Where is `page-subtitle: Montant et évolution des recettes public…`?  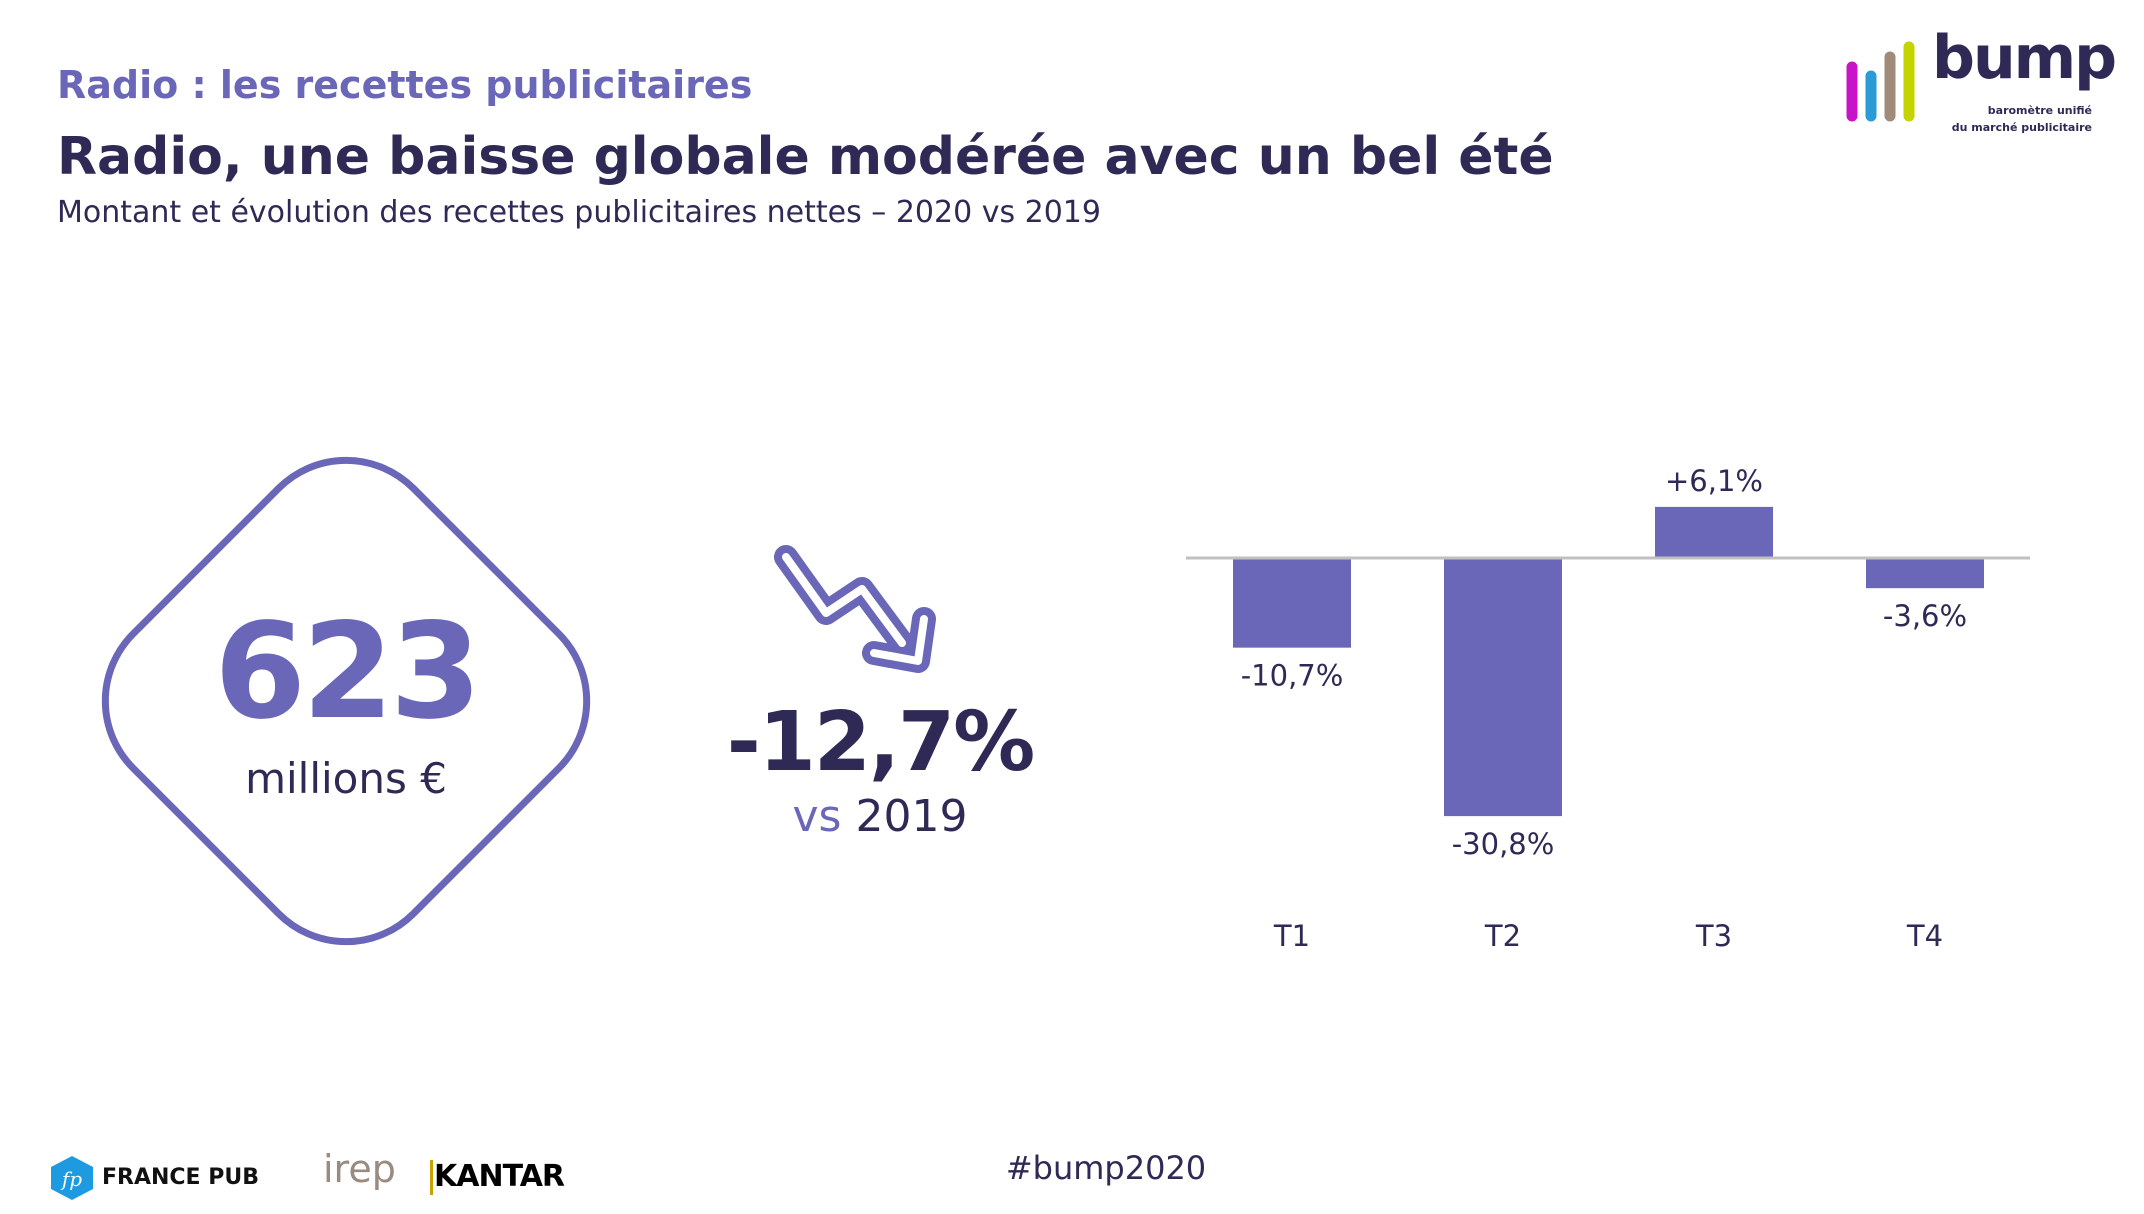 page-subtitle: Montant et évolution des recettes public… is located at coordinates (579, 212).